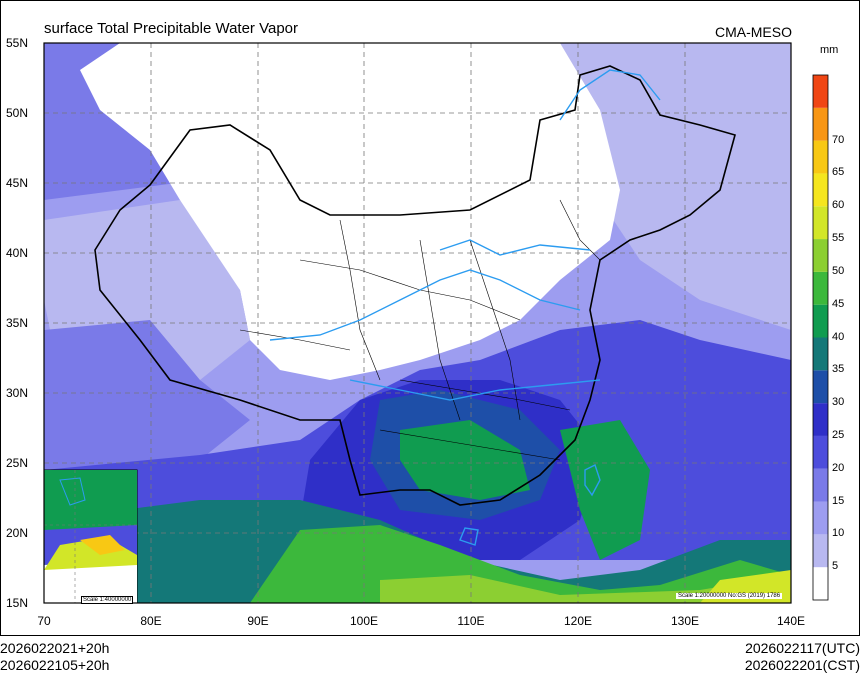  I want to click on colorbar-outline, so click(820, 337).